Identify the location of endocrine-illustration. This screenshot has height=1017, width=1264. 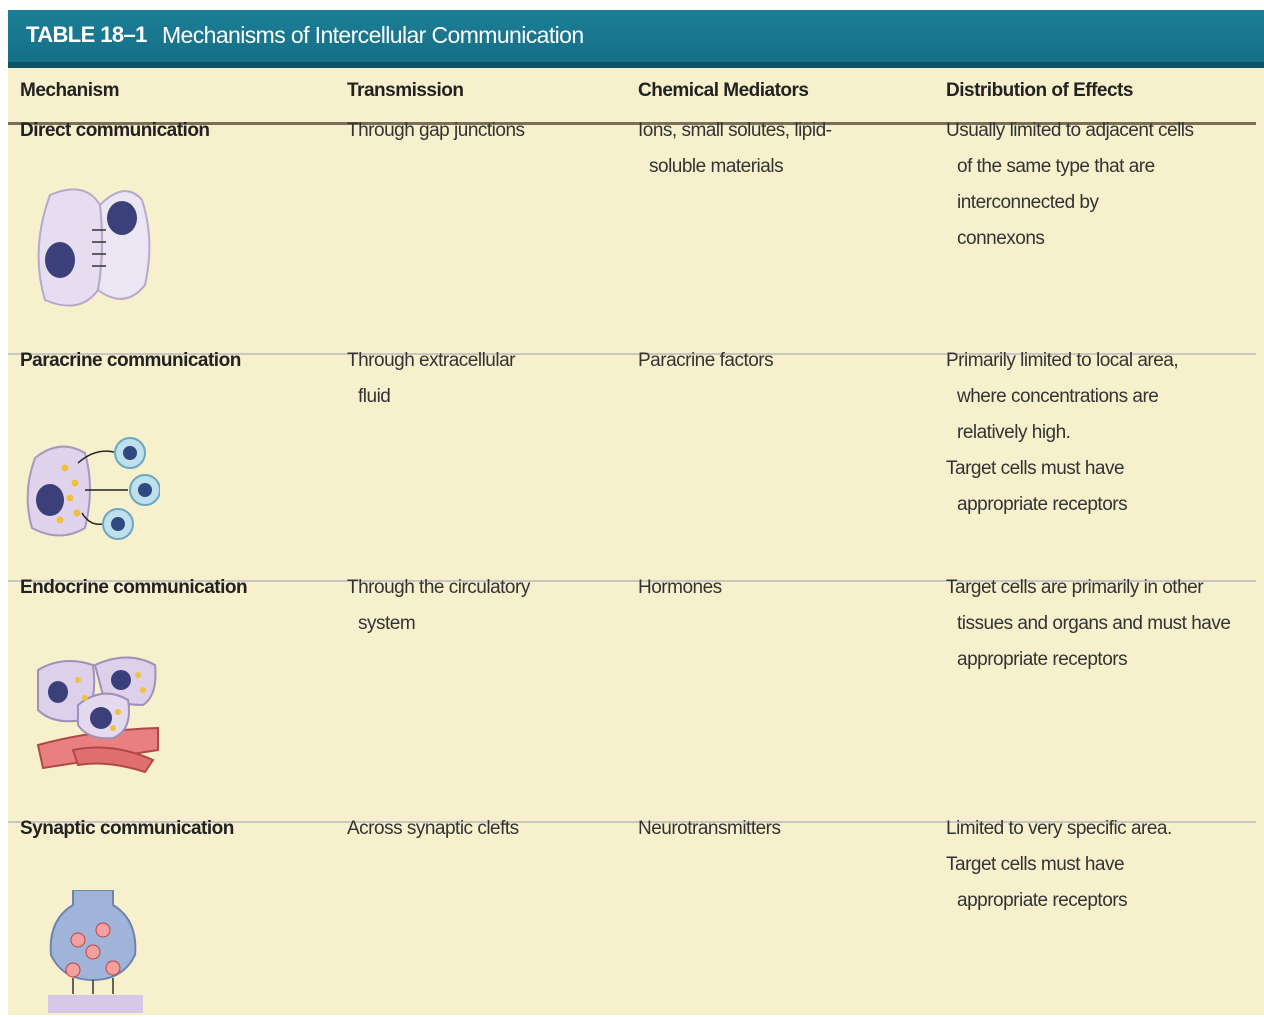
(97, 715).